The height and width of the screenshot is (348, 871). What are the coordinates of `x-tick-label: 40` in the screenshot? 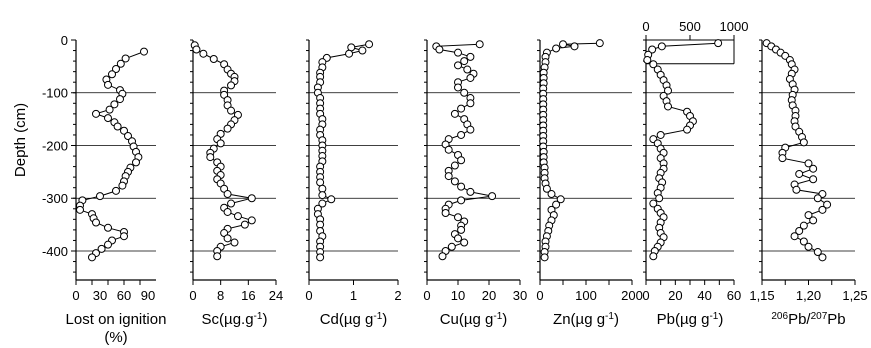 It's located at (704, 295).